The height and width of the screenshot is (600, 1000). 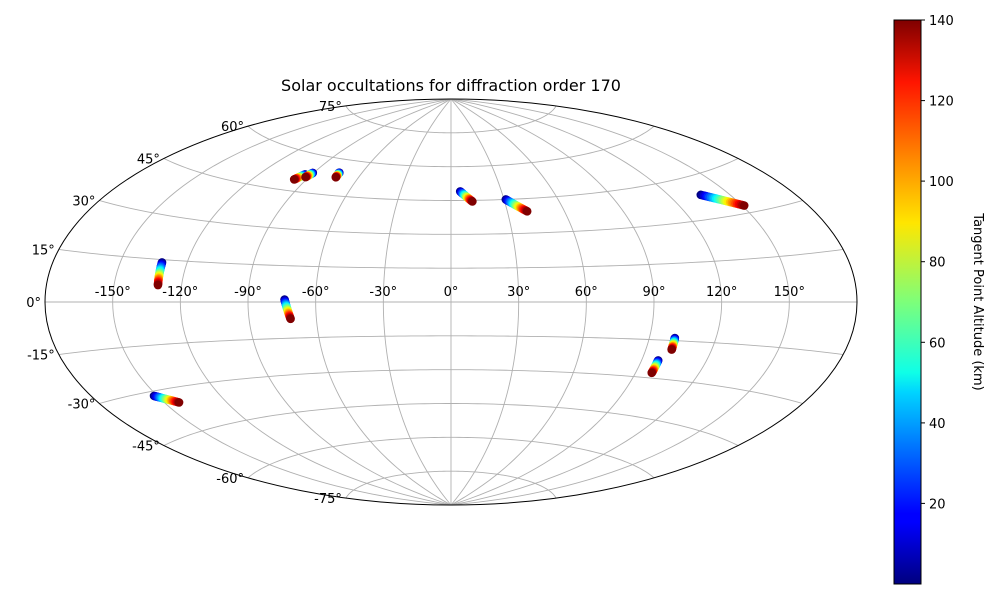 What do you see at coordinates (82, 405) in the screenshot?
I see `latitude-tick-label: -30°` at bounding box center [82, 405].